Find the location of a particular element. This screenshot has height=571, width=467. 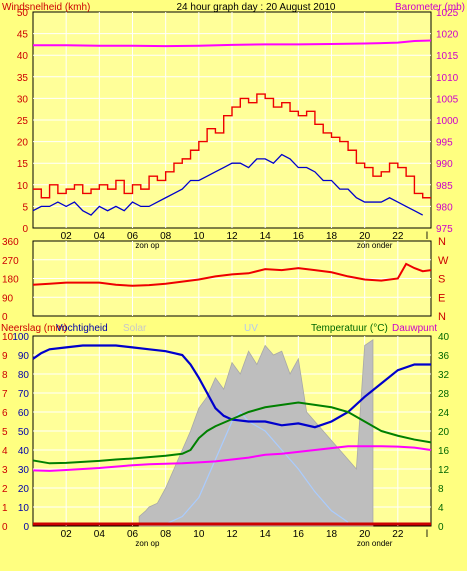

compass-tick-label: E is located at coordinates (441, 298).